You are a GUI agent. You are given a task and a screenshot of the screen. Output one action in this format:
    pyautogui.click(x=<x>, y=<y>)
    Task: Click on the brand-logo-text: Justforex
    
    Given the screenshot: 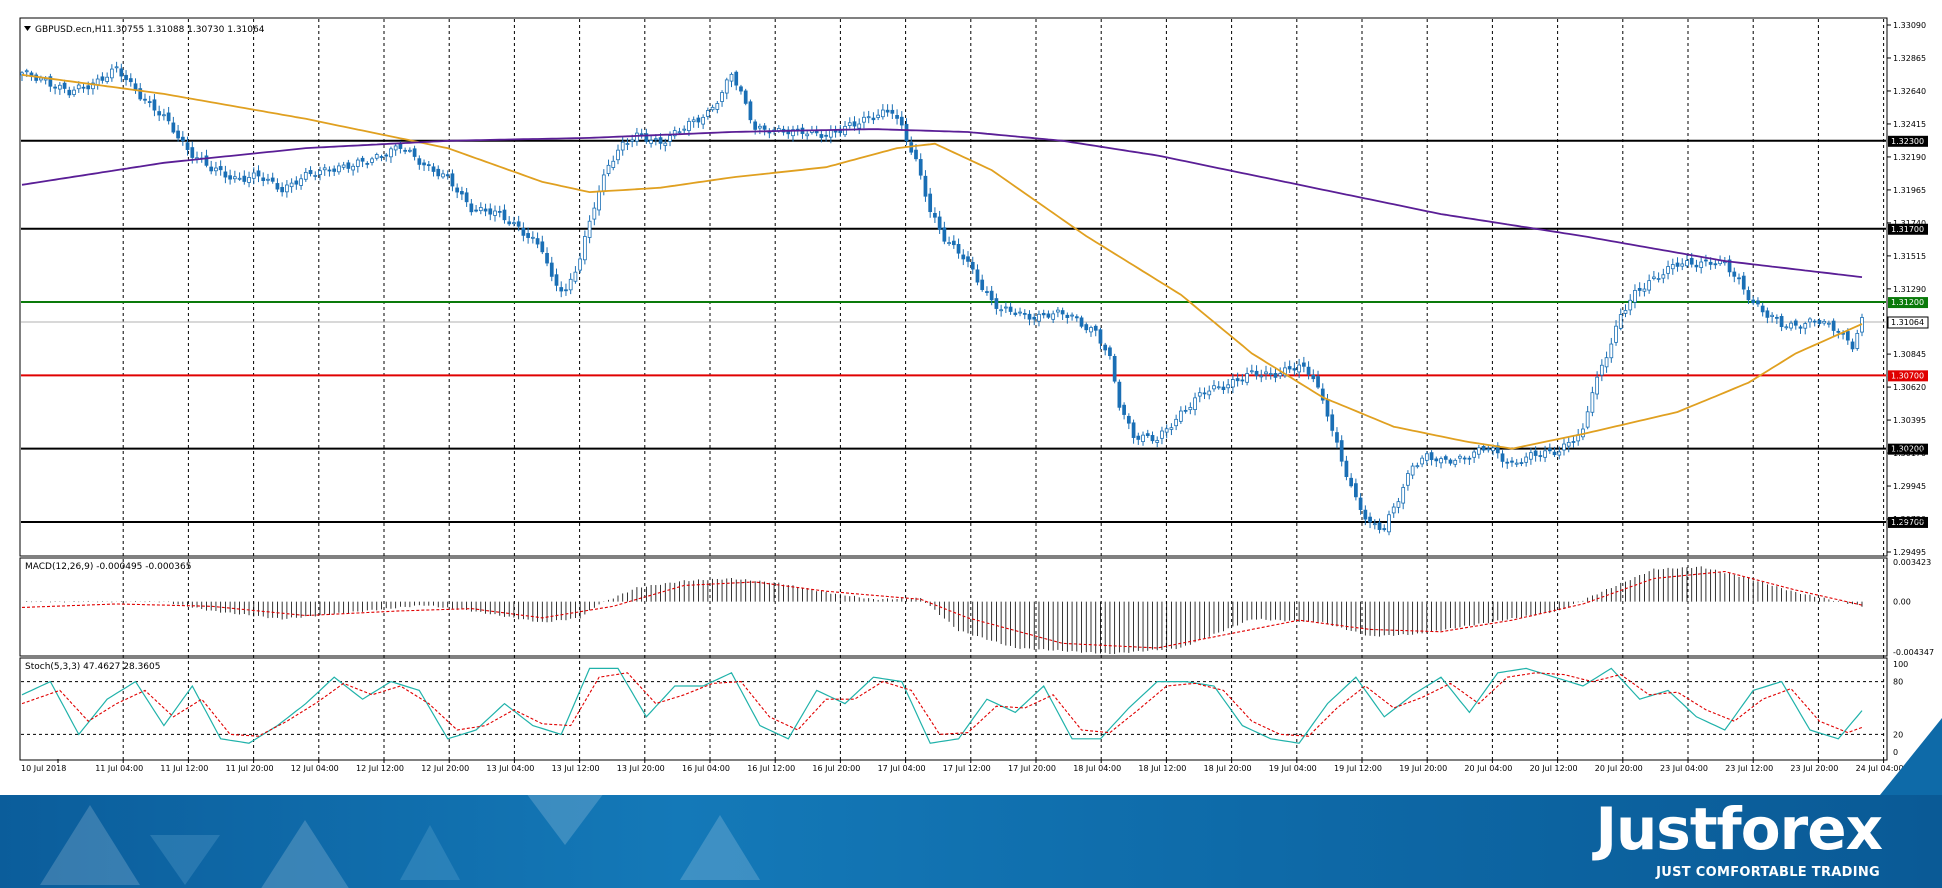 What is the action you would take?
    pyautogui.click(x=1739, y=829)
    